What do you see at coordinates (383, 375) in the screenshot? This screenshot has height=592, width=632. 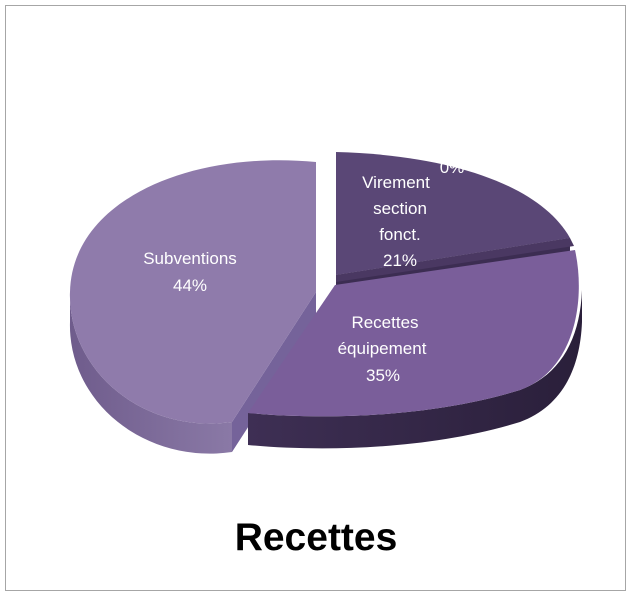 I see `label-recettes-percent: 35%` at bounding box center [383, 375].